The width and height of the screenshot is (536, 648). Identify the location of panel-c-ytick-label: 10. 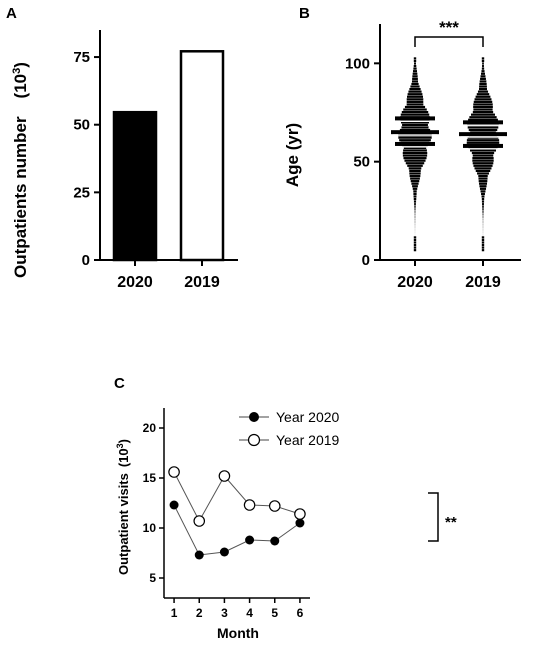
(150, 528).